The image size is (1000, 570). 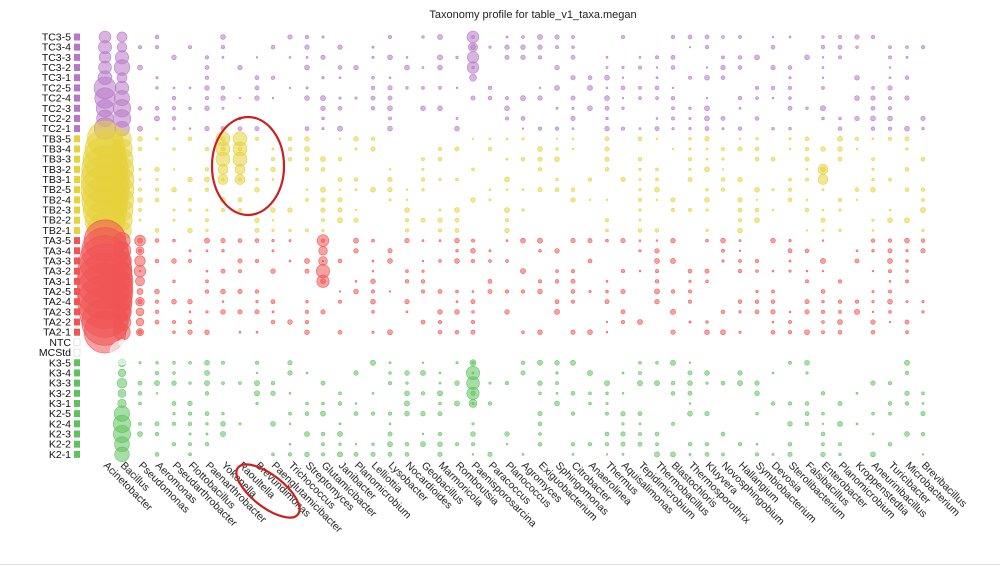 I want to click on sample-label: TB3-3, so click(x=56, y=160).